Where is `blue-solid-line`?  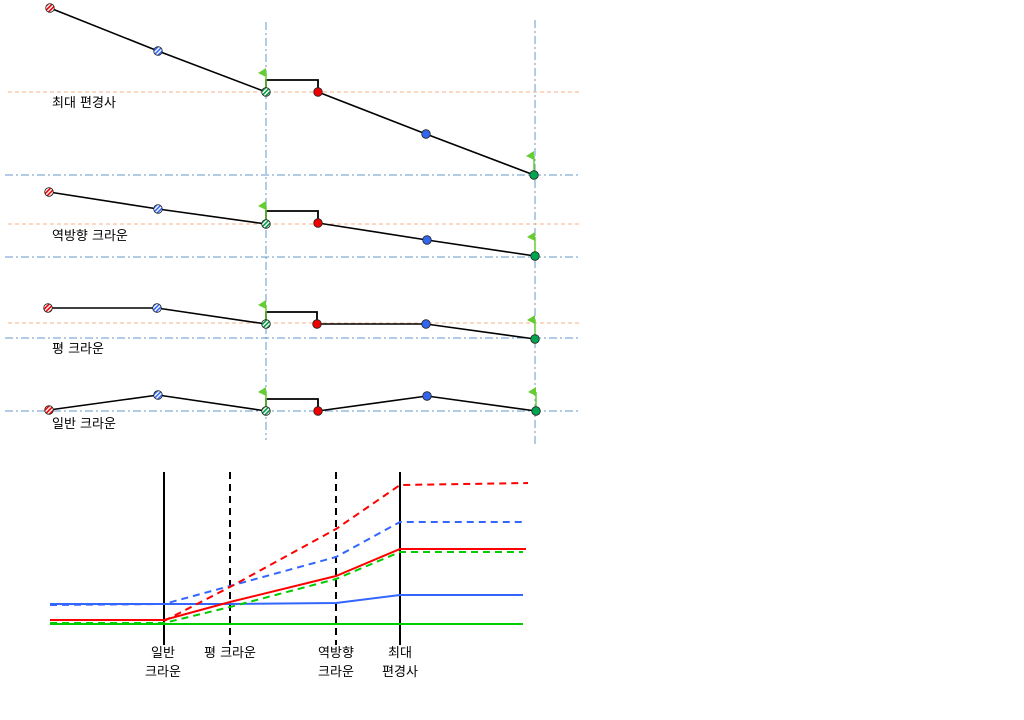 blue-solid-line is located at coordinates (286, 599).